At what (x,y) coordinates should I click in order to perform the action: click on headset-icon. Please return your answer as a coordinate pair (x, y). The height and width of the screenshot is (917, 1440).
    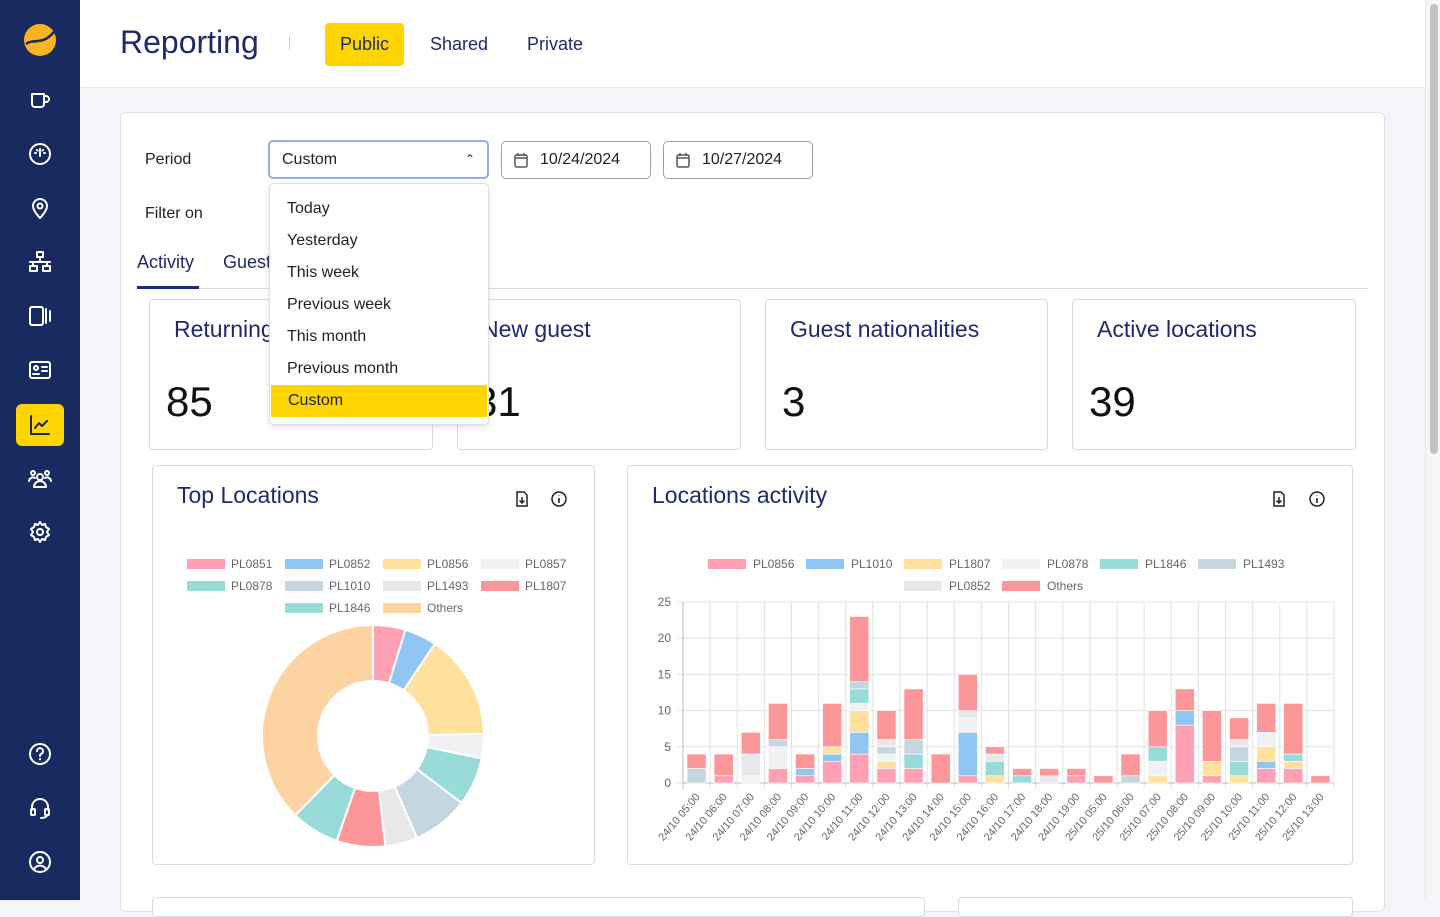
    Looking at the image, I should click on (40, 808).